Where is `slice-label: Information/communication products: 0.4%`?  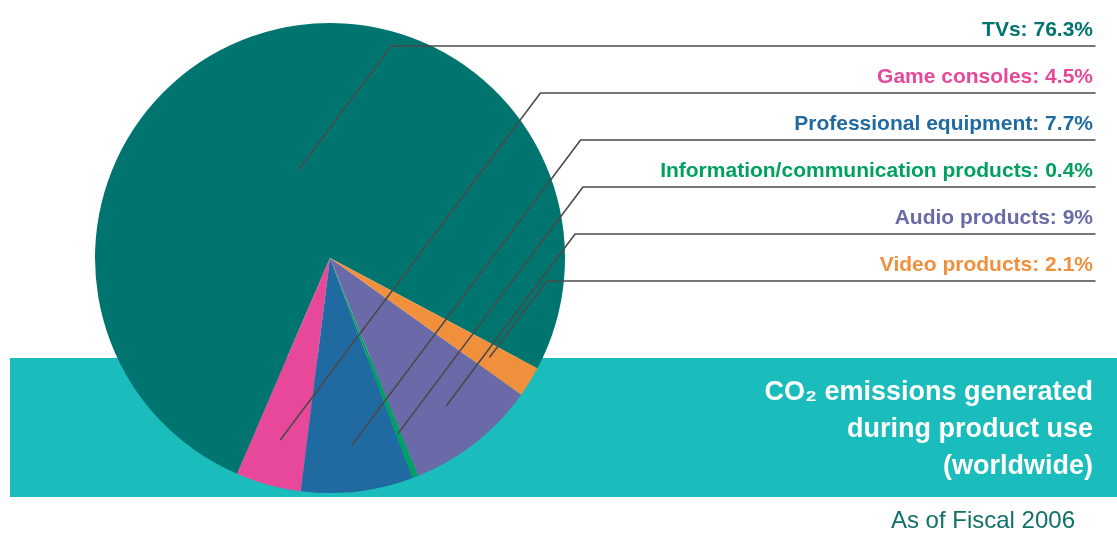
slice-label: Information/communication products: 0.4% is located at coordinates (877, 169).